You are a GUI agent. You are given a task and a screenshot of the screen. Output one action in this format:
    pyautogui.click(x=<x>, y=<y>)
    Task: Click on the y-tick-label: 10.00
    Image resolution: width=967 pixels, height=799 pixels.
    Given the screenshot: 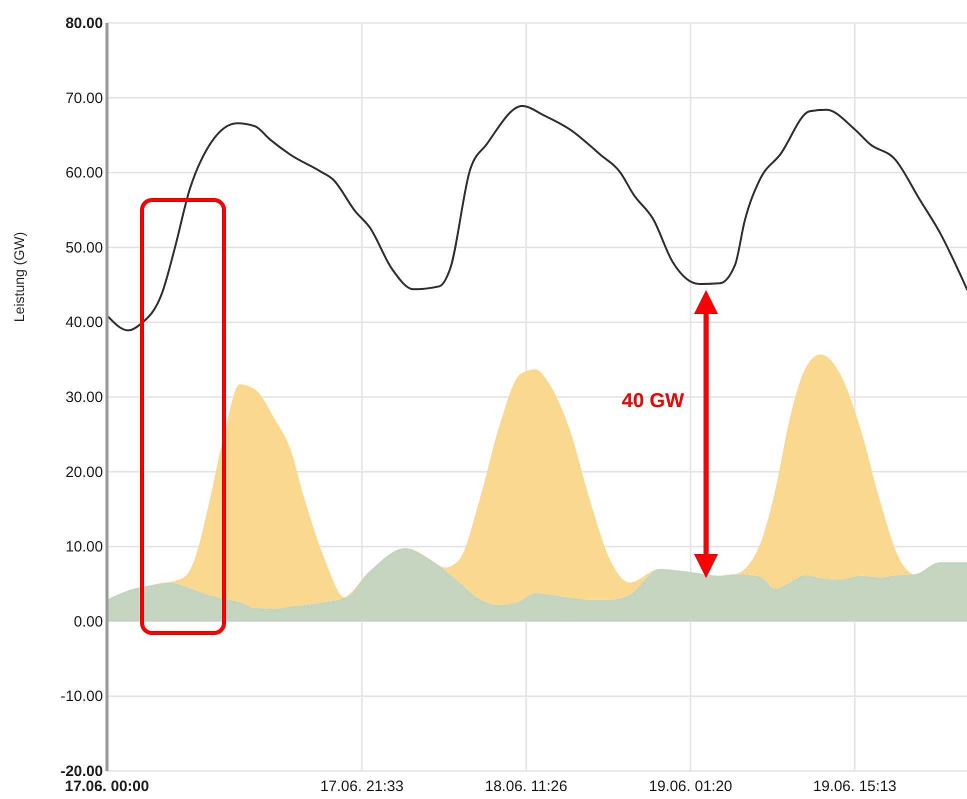 What is the action you would take?
    pyautogui.click(x=84, y=547)
    